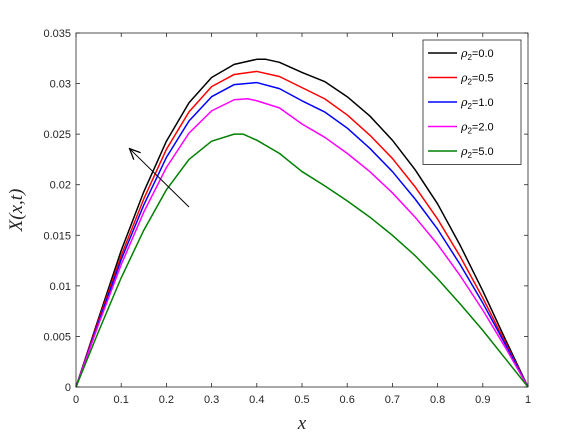 The width and height of the screenshot is (584, 438). Describe the element at coordinates (166, 400) in the screenshot. I see `x-tick-label: 0.2` at that location.